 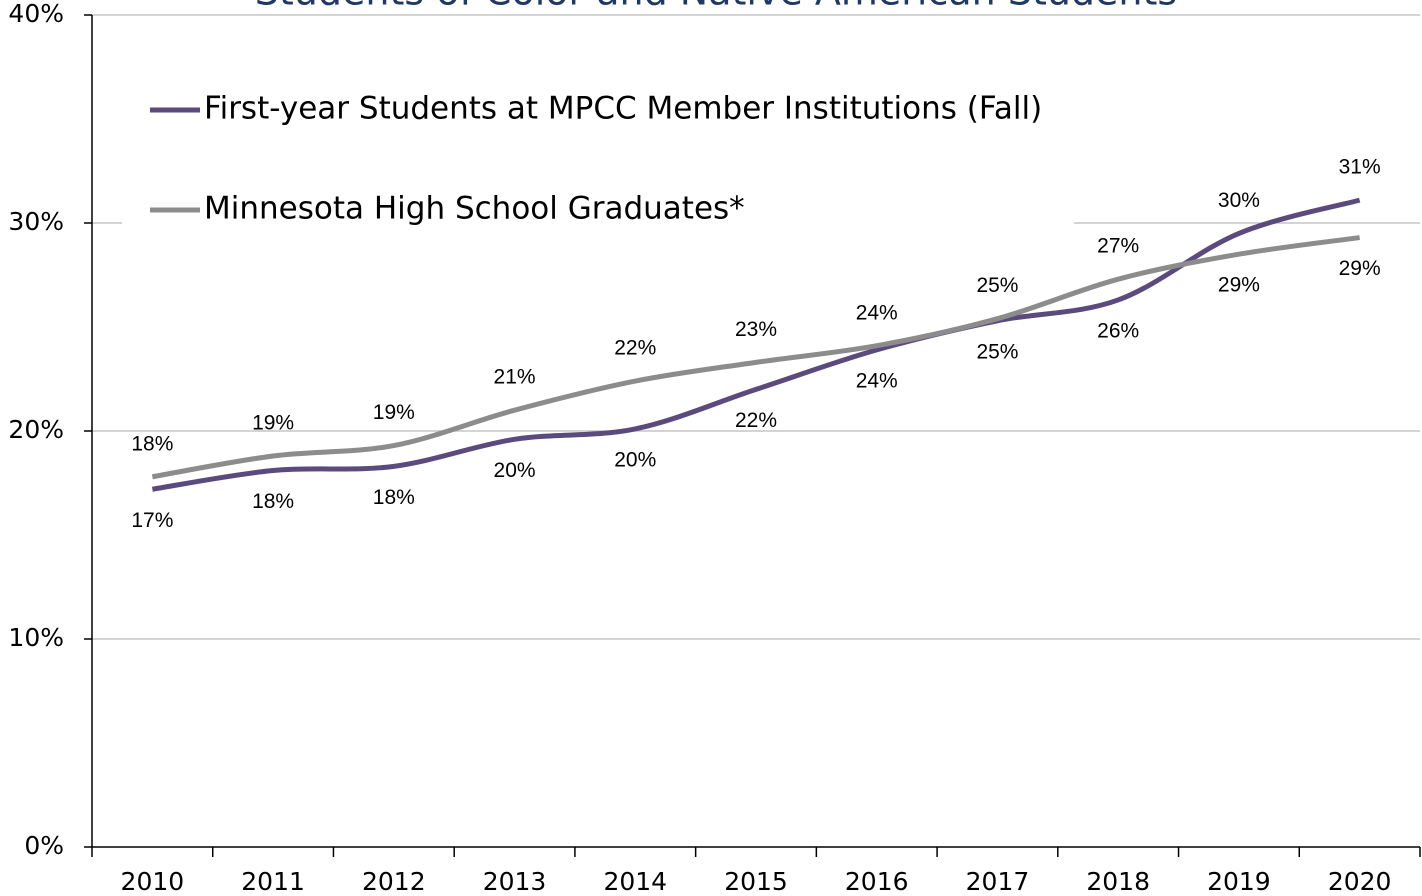 I want to click on y-tick-label: 0%, so click(x=44, y=845).